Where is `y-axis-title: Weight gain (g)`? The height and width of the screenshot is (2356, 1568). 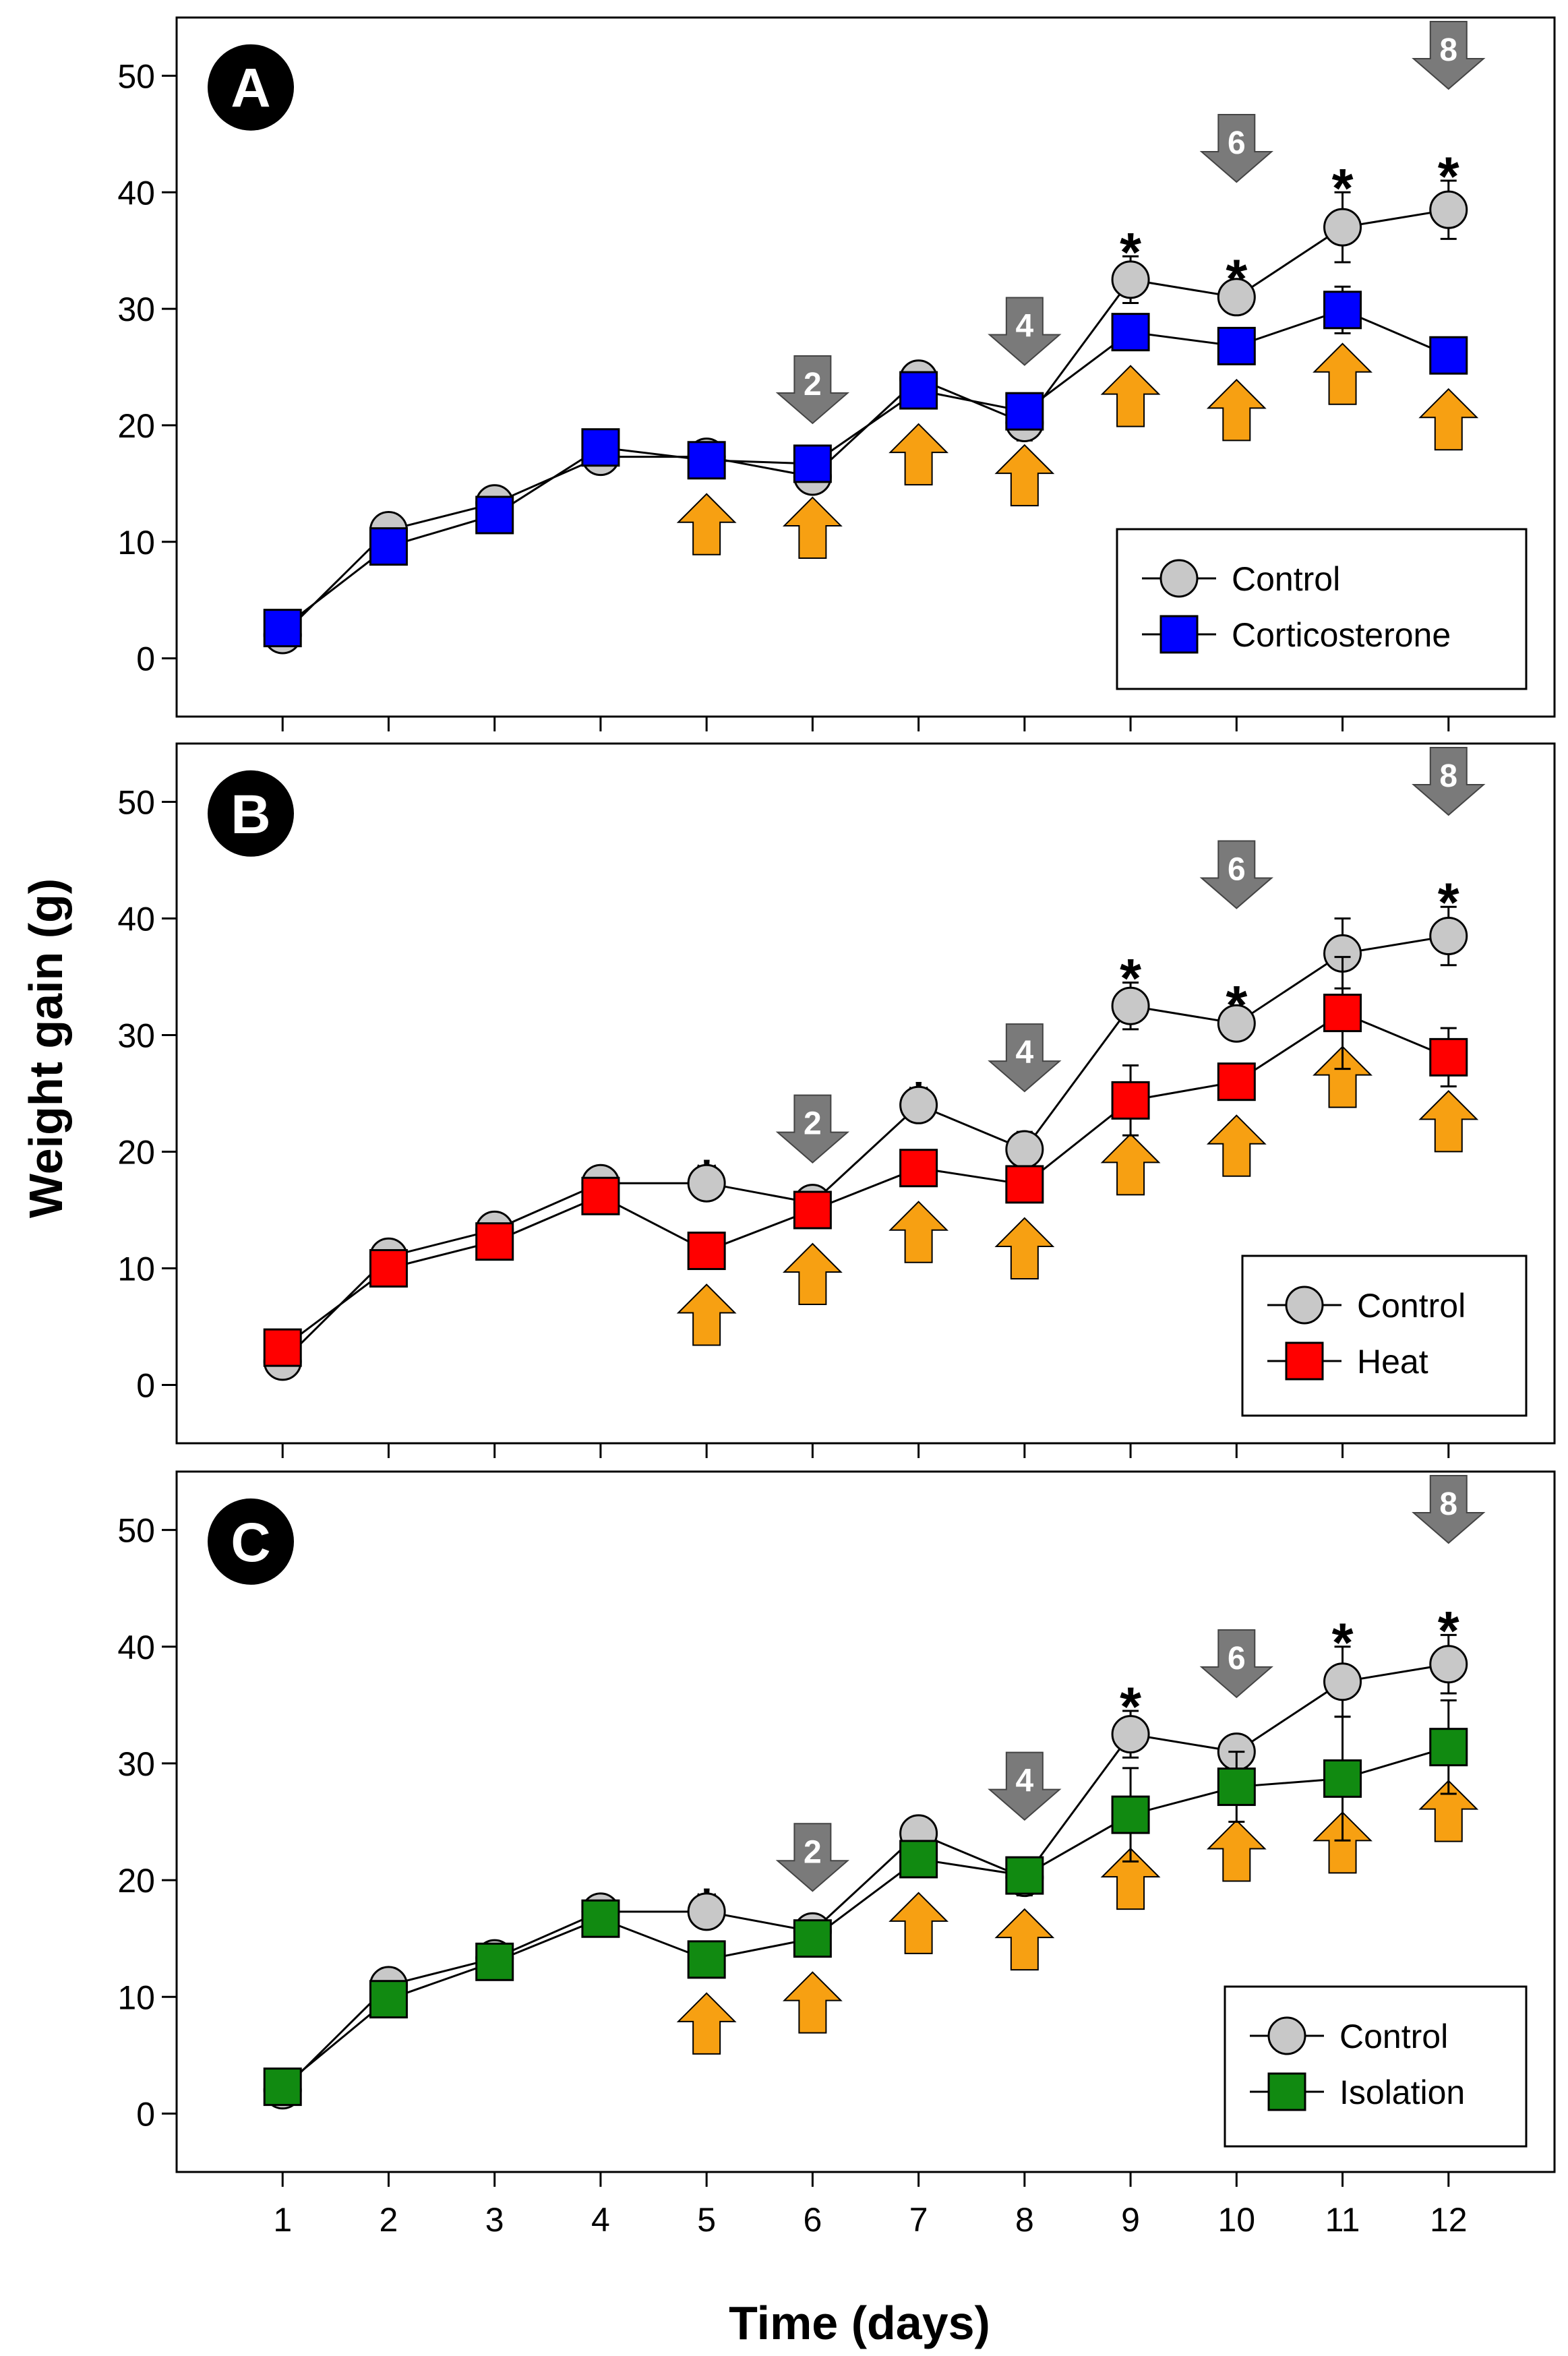
y-axis-title: Weight gain (g) is located at coordinates (46, 1048).